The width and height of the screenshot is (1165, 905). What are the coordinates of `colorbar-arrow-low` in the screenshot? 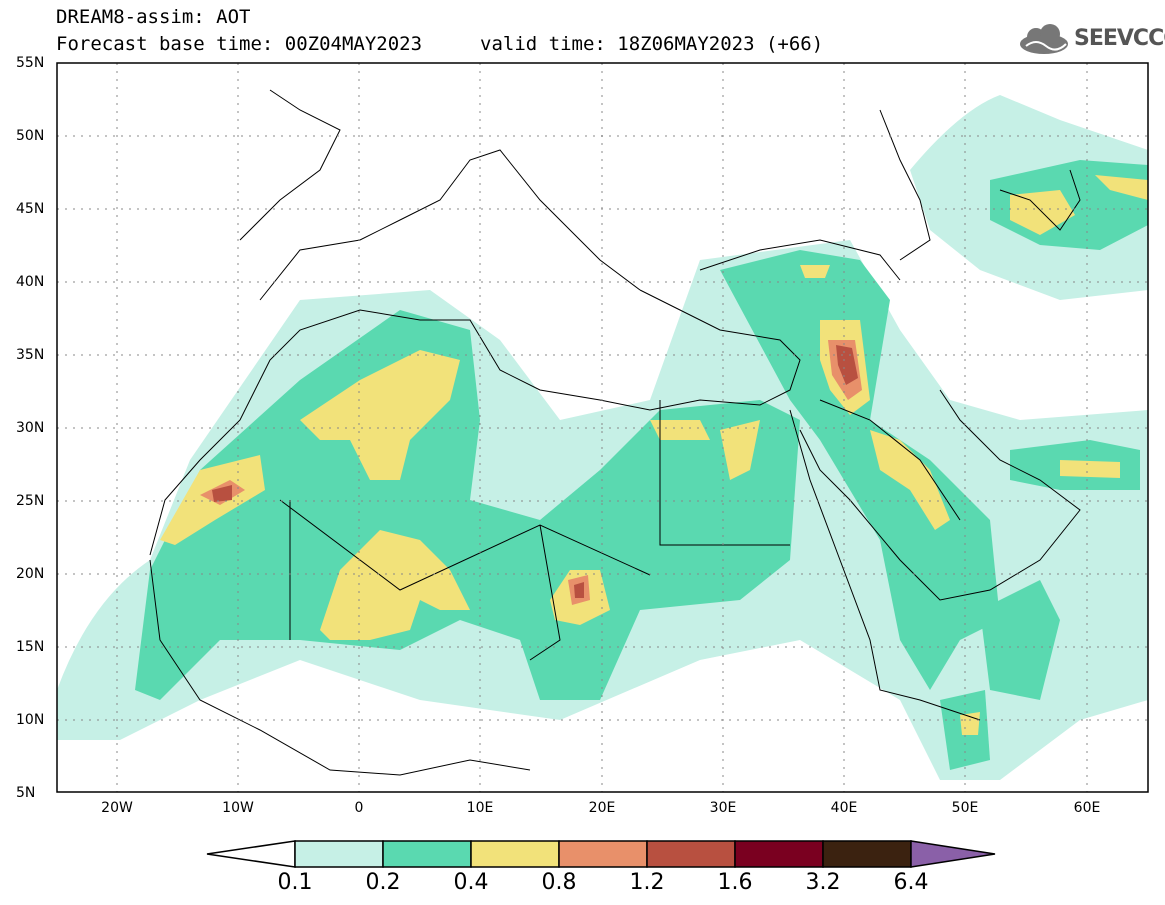 It's located at (251, 854).